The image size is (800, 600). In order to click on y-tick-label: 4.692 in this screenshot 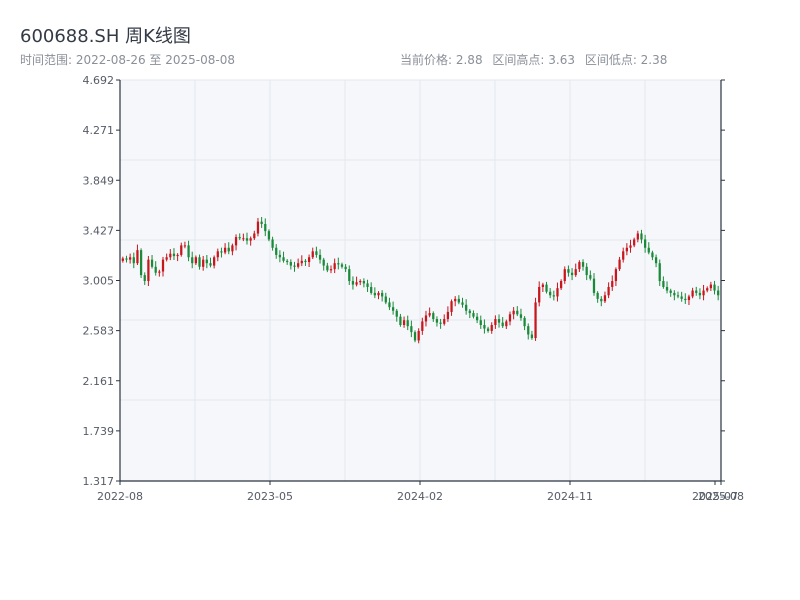, I will do `click(99, 80)`.